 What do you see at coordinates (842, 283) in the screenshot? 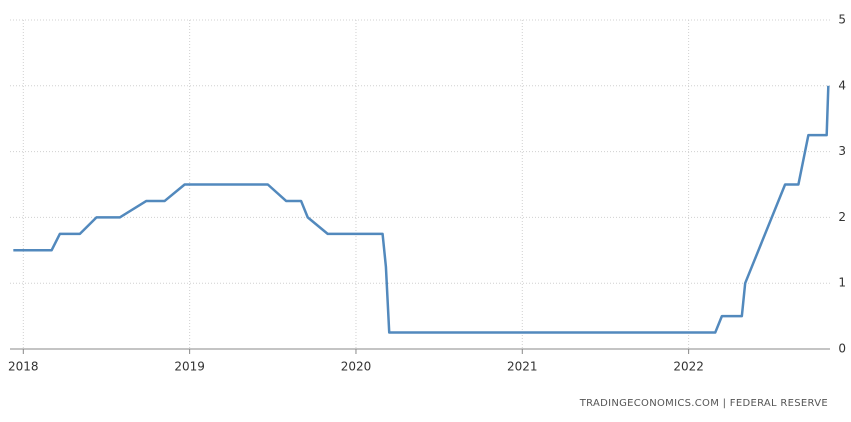
I see `y-tick-label: 1` at bounding box center [842, 283].